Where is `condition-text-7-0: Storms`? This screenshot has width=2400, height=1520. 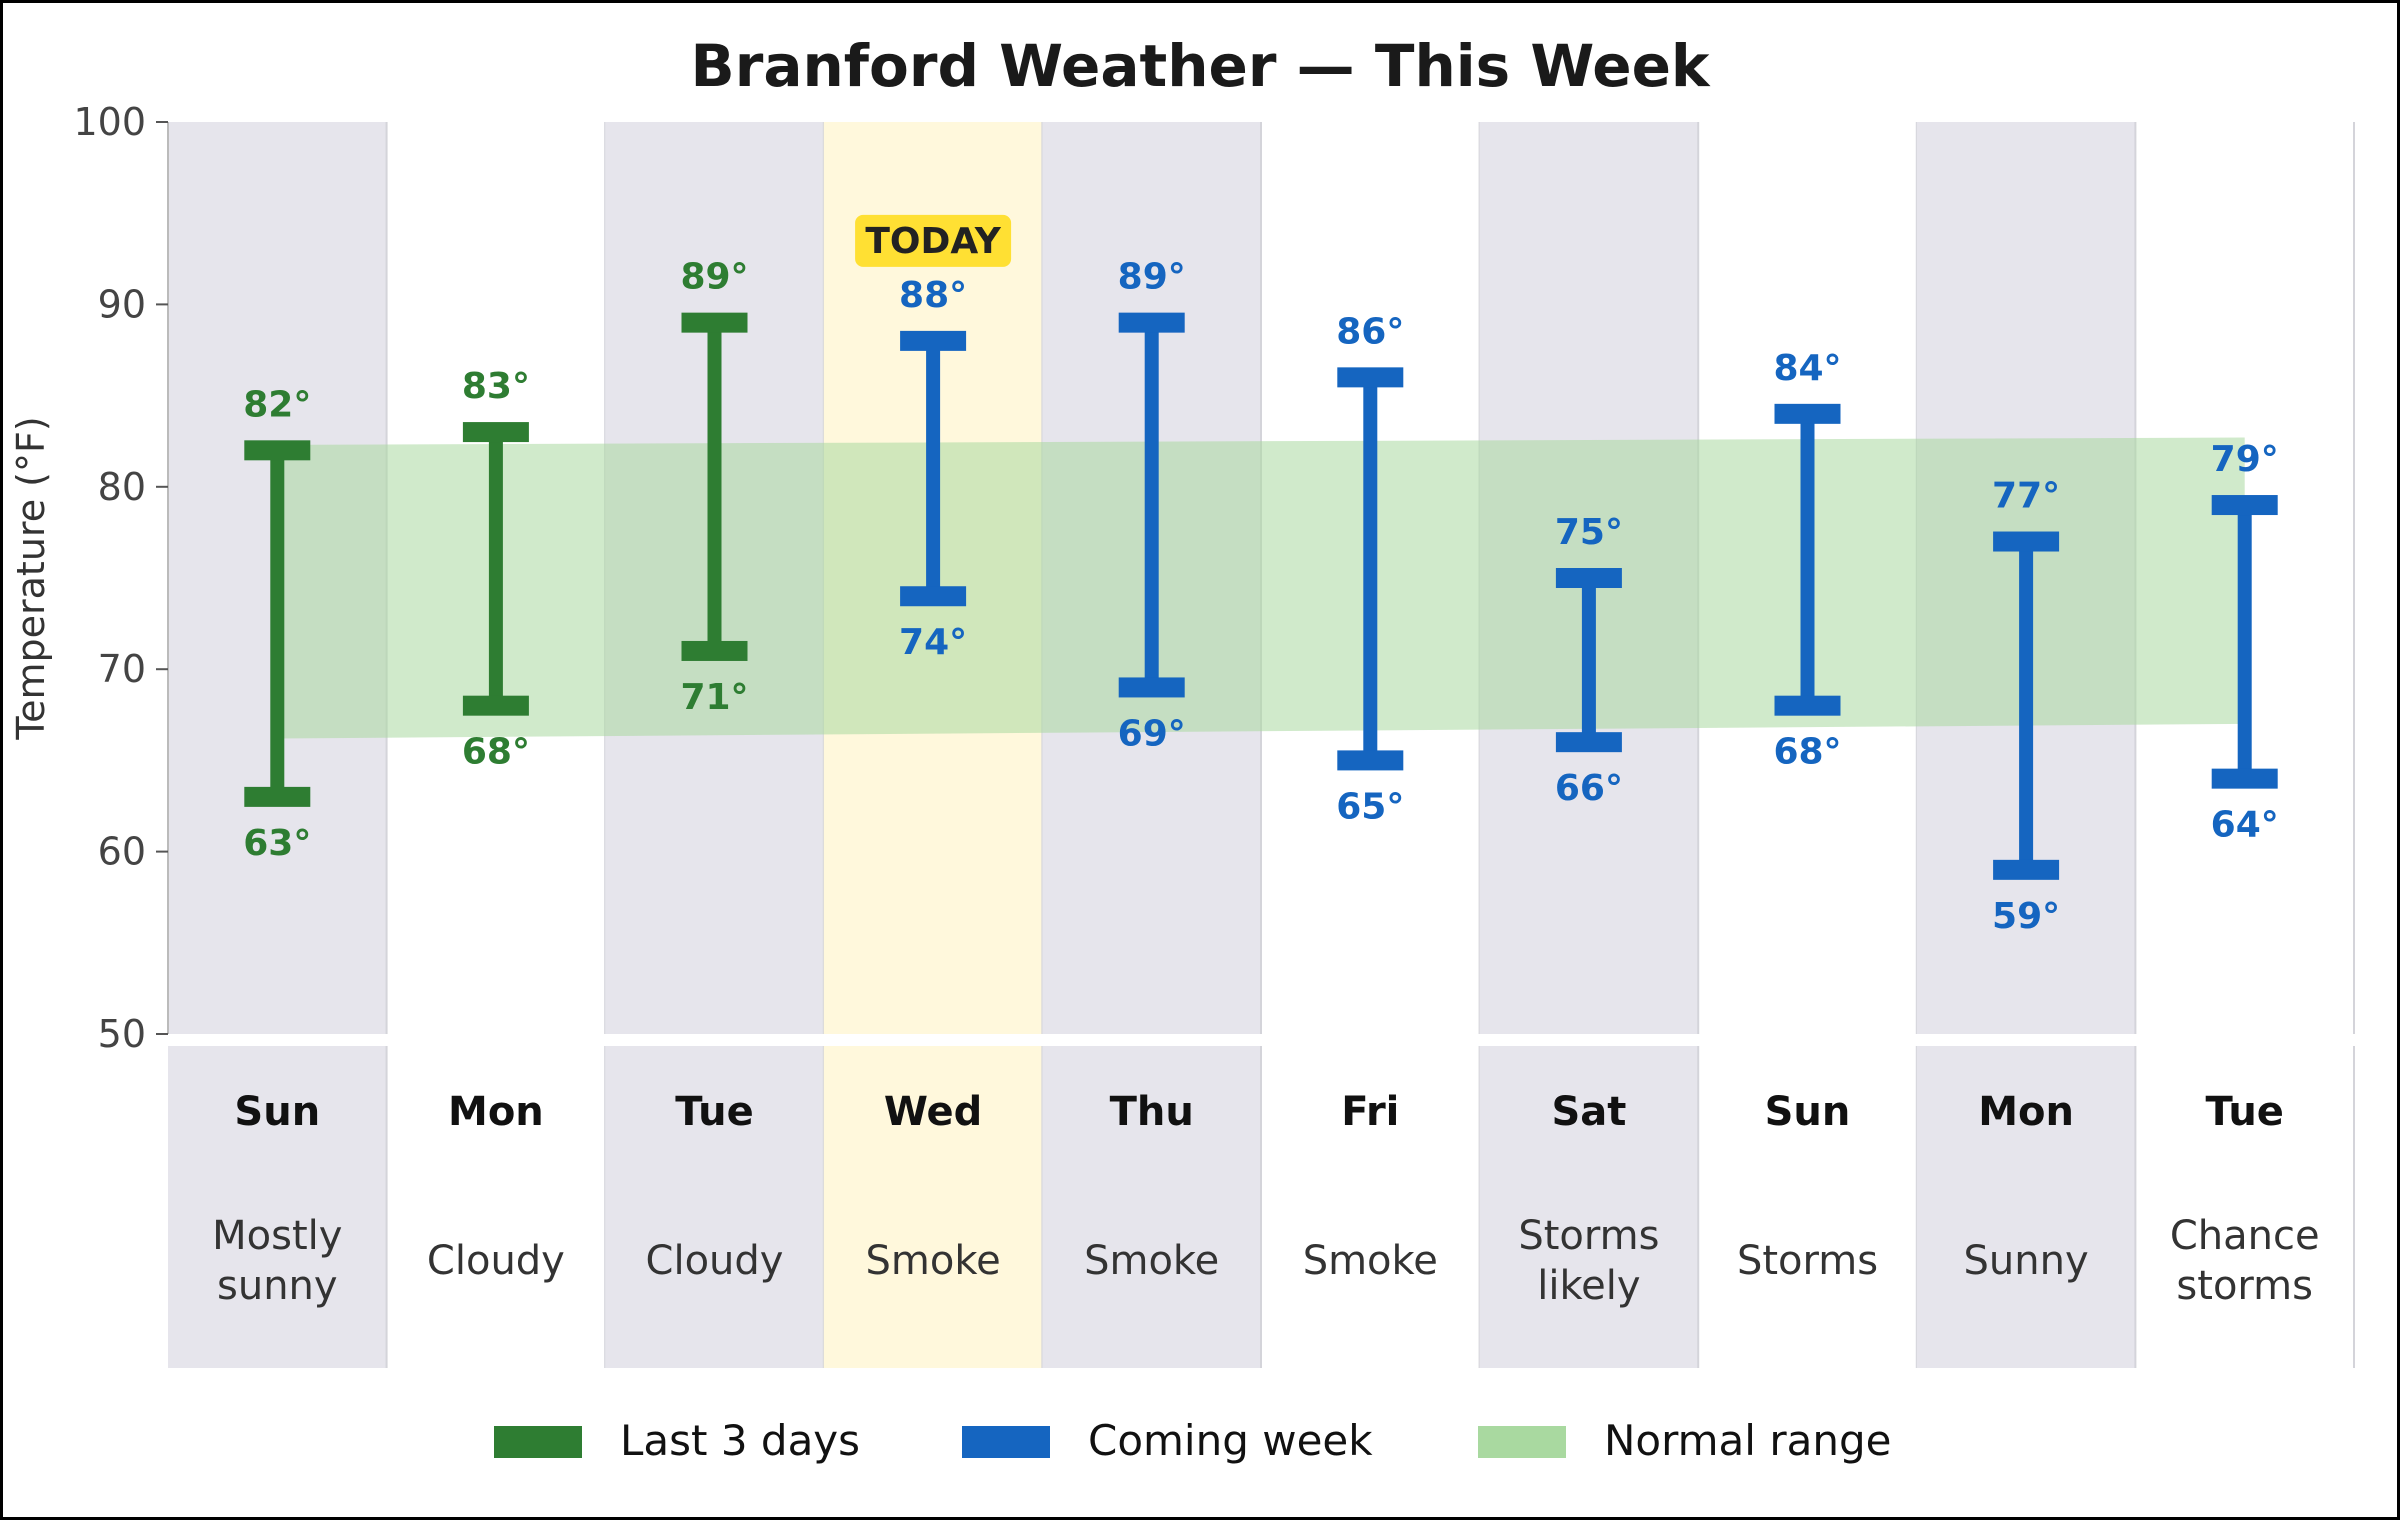
condition-text-7-0: Storms is located at coordinates (1807, 1261).